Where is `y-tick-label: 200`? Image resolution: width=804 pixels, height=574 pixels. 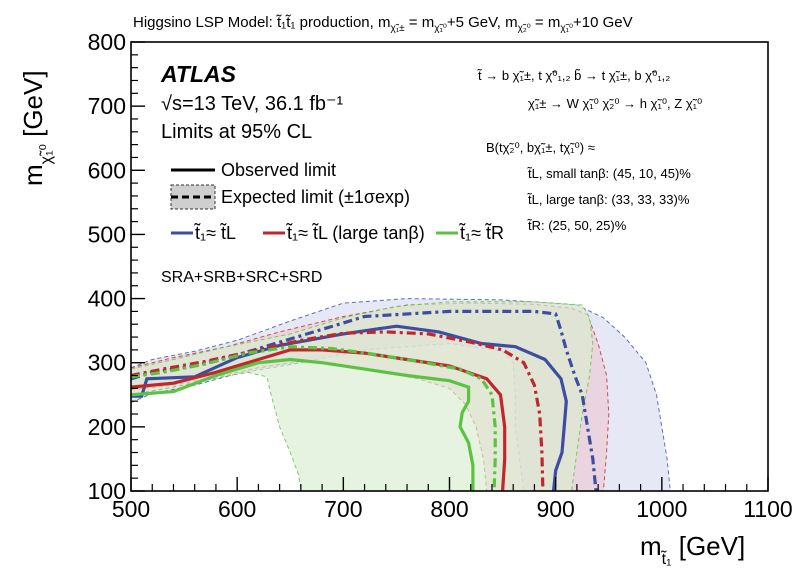
y-tick-label: 200 is located at coordinates (107, 427).